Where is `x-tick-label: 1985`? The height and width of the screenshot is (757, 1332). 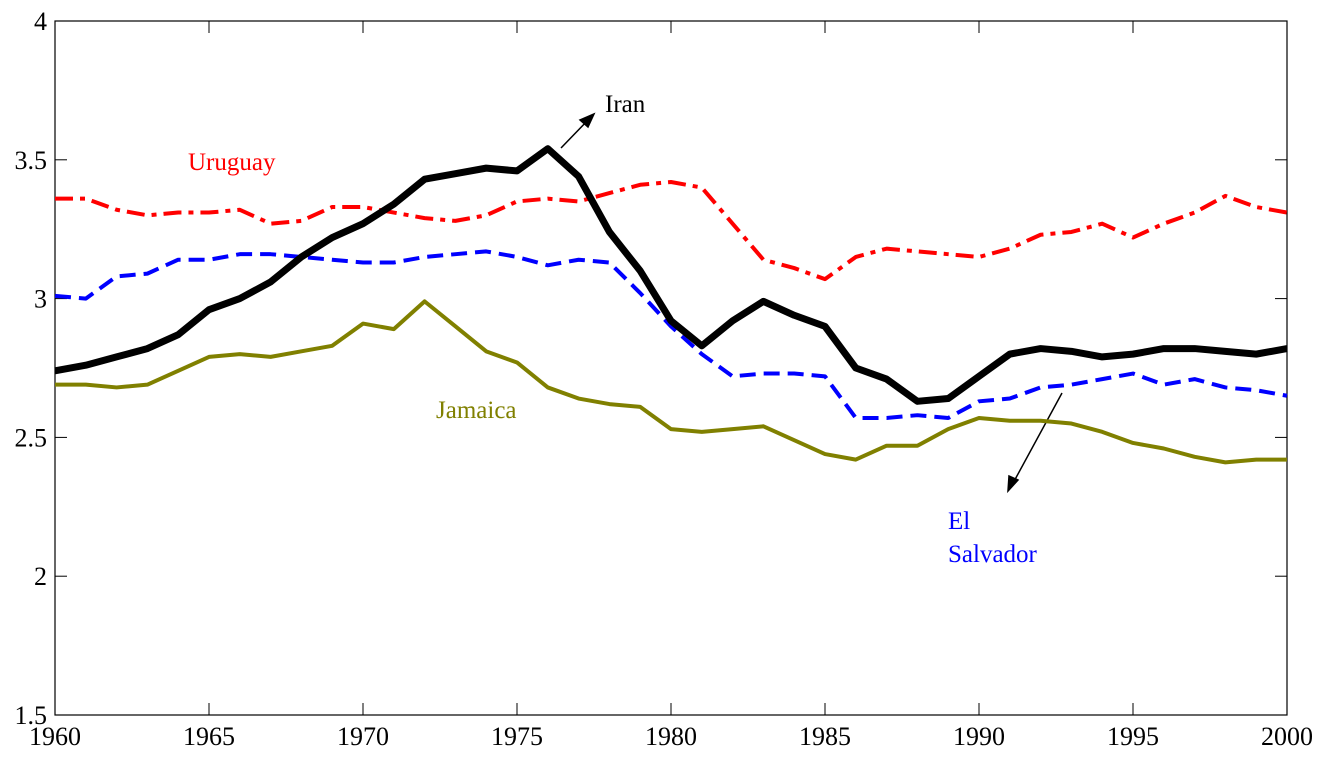 x-tick-label: 1985 is located at coordinates (825, 736).